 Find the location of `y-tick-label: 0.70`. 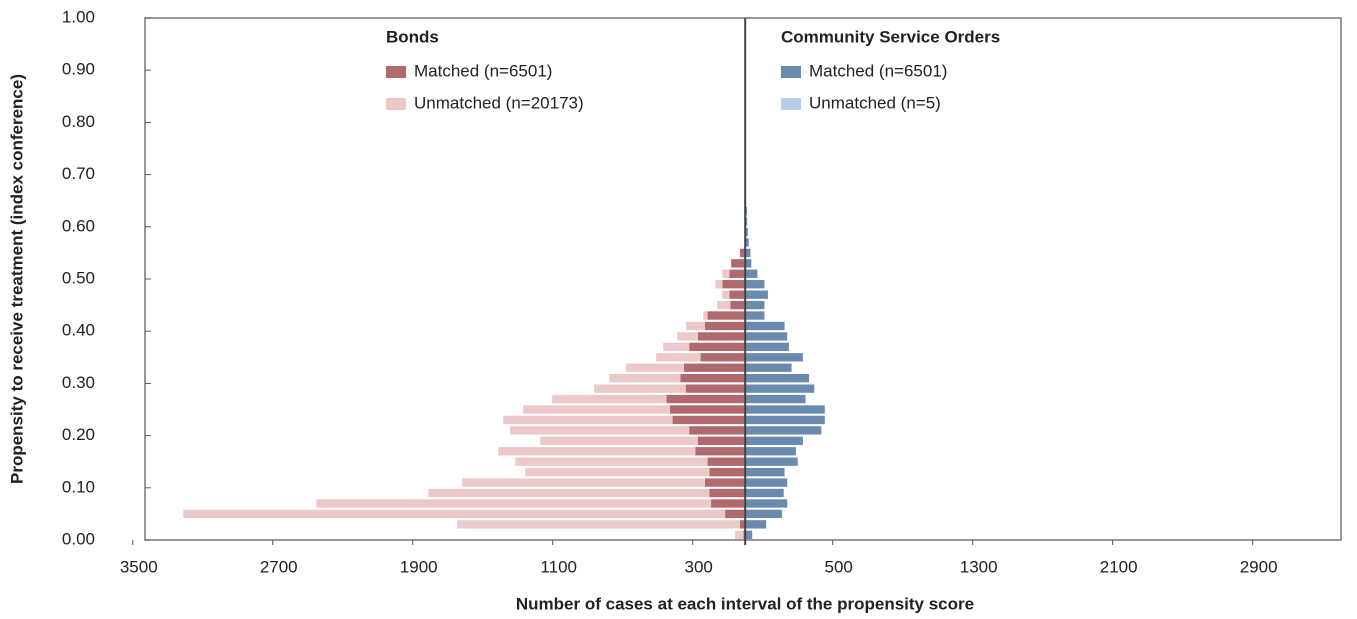

y-tick-label: 0.70 is located at coordinates (78, 173).